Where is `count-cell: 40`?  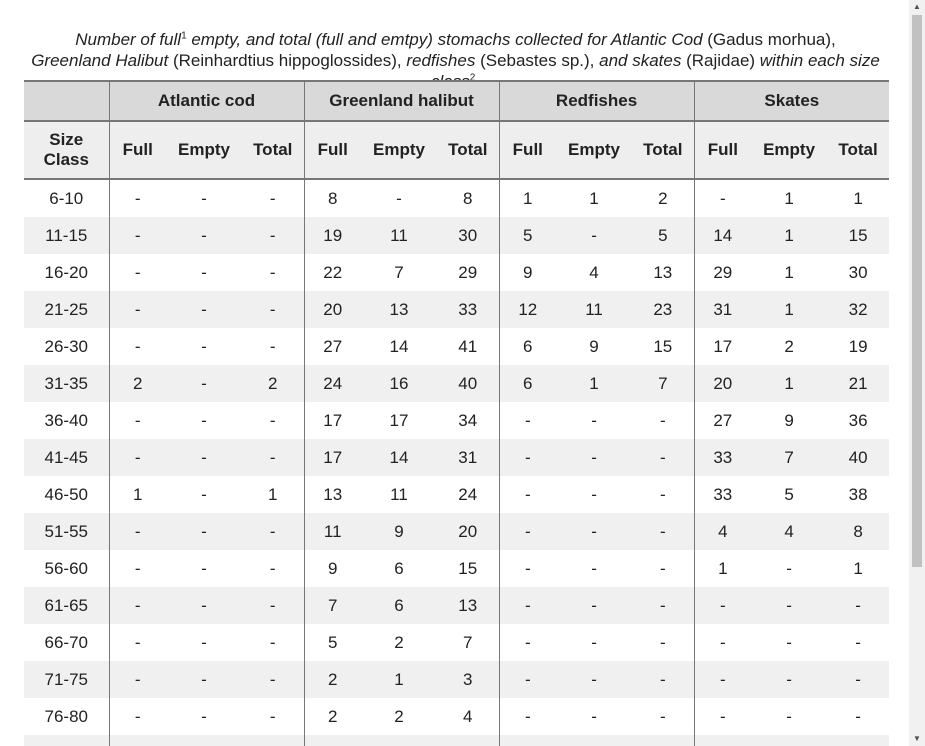
count-cell: 40 is located at coordinates (858, 457).